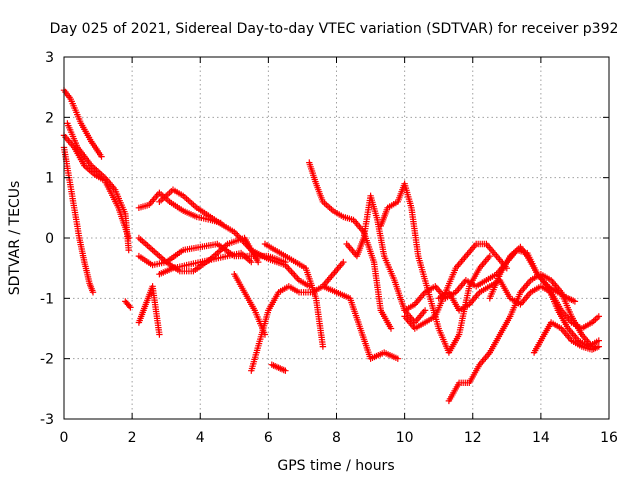 The image size is (640, 480). What do you see at coordinates (541, 438) in the screenshot?
I see `x-tick-label: 14` at bounding box center [541, 438].